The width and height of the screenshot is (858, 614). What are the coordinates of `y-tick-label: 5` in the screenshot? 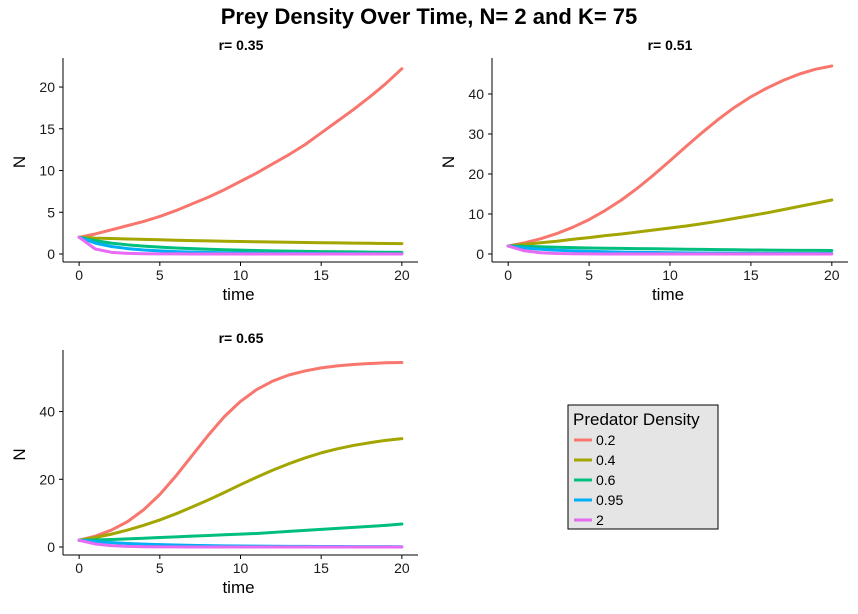 It's located at (51, 212).